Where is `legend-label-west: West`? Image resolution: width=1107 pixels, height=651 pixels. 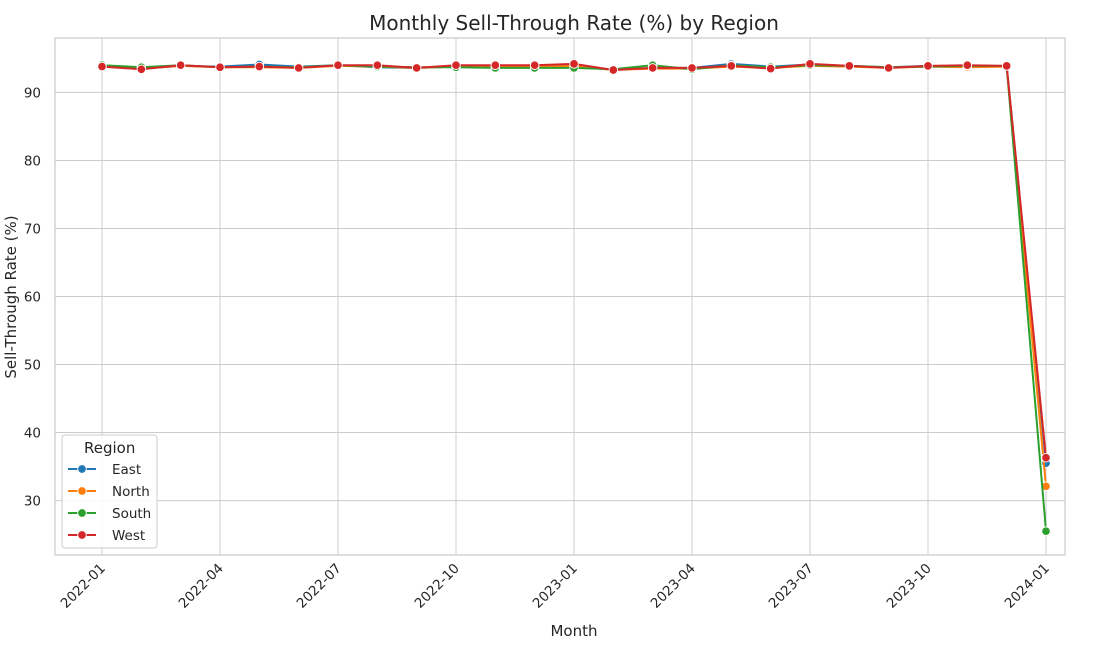 legend-label-west: West is located at coordinates (128, 536).